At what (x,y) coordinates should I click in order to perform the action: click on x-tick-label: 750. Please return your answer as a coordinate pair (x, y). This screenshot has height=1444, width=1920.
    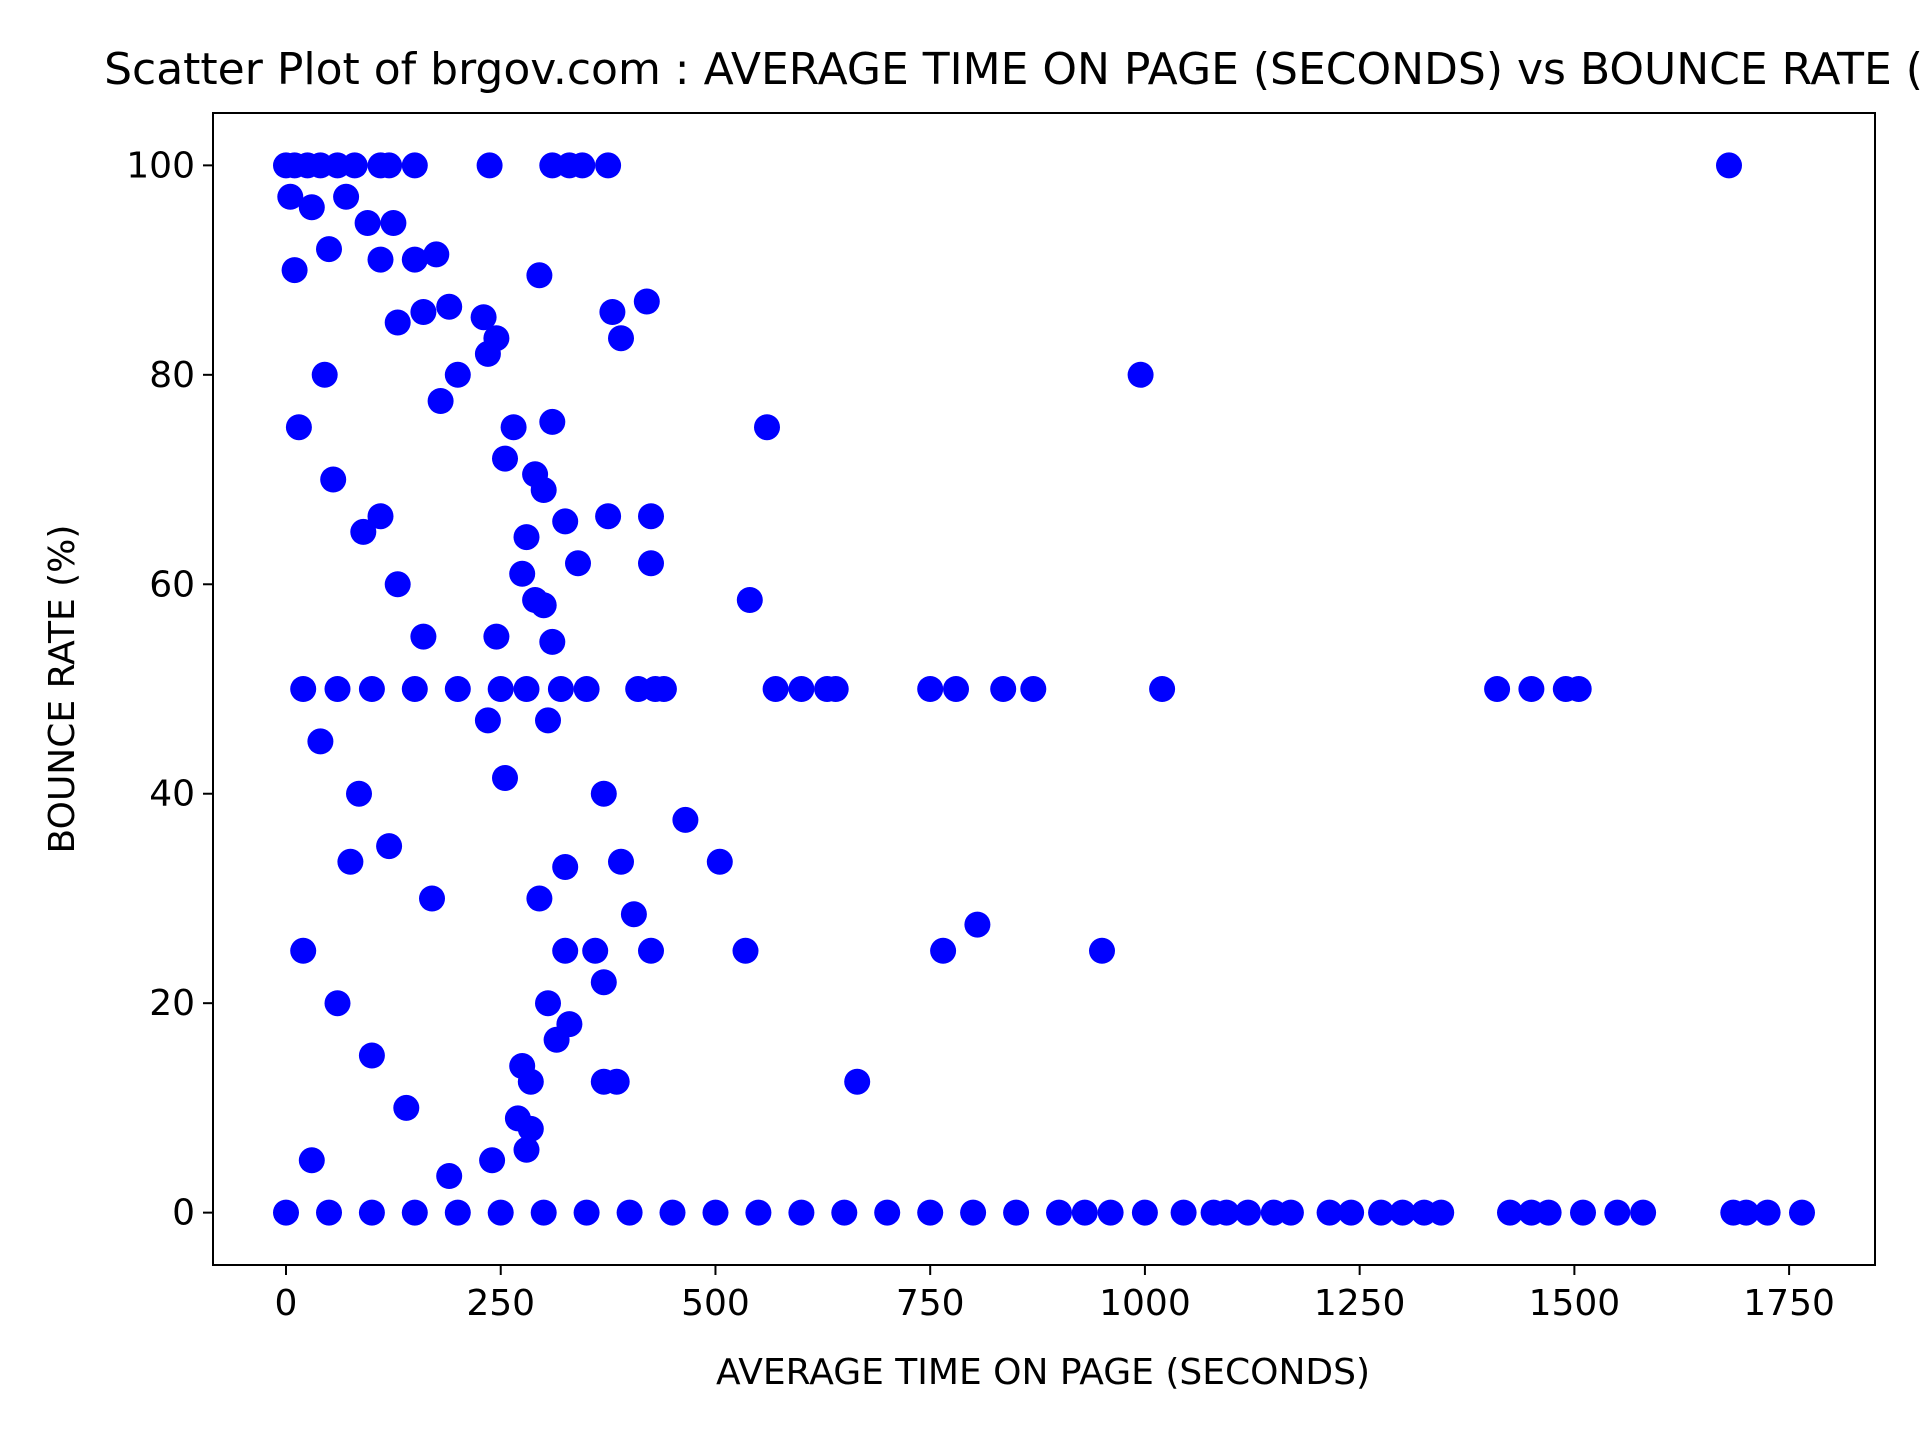
    Looking at the image, I should click on (930, 1303).